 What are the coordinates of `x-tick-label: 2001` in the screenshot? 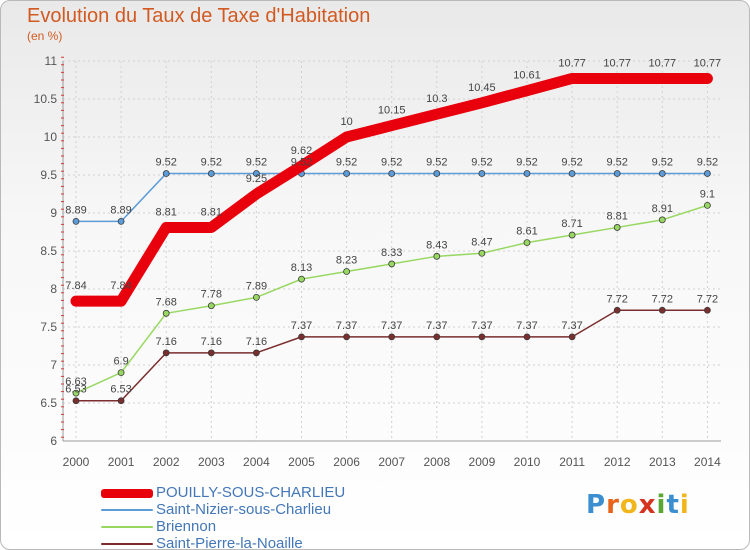 It's located at (121, 462).